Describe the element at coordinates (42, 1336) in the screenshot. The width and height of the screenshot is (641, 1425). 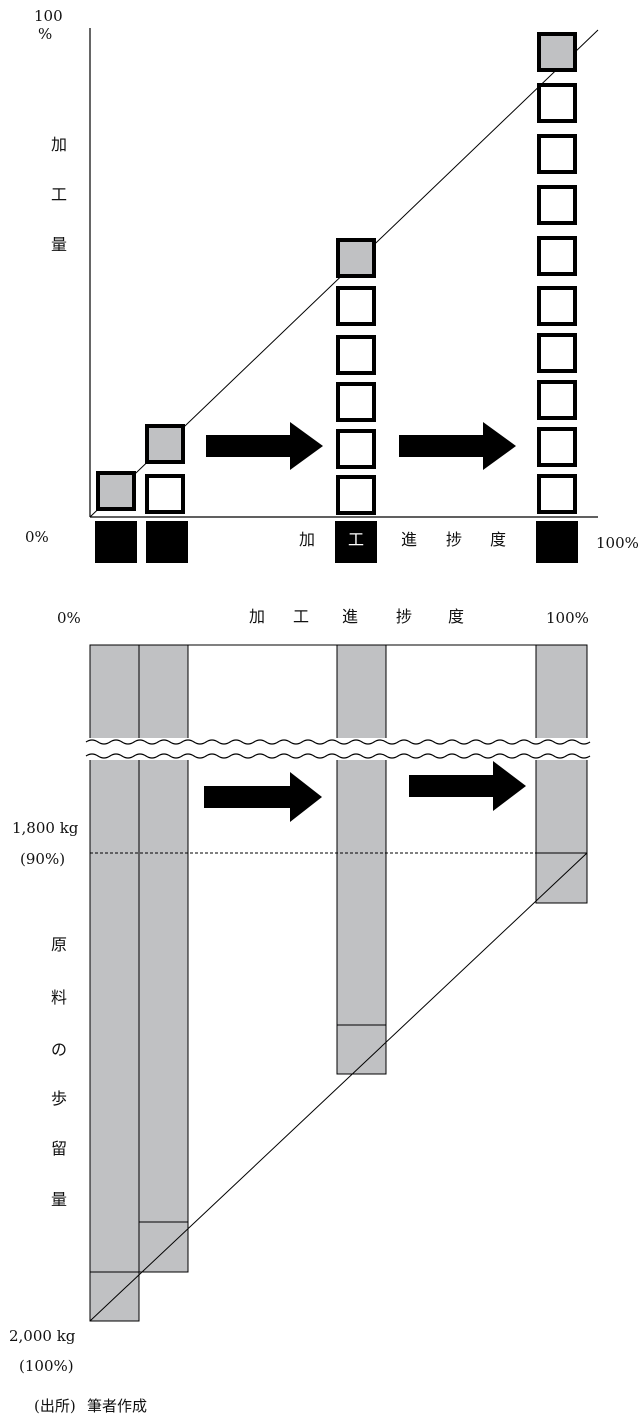
I see `mark-2000-value: 2,000 kg` at that location.